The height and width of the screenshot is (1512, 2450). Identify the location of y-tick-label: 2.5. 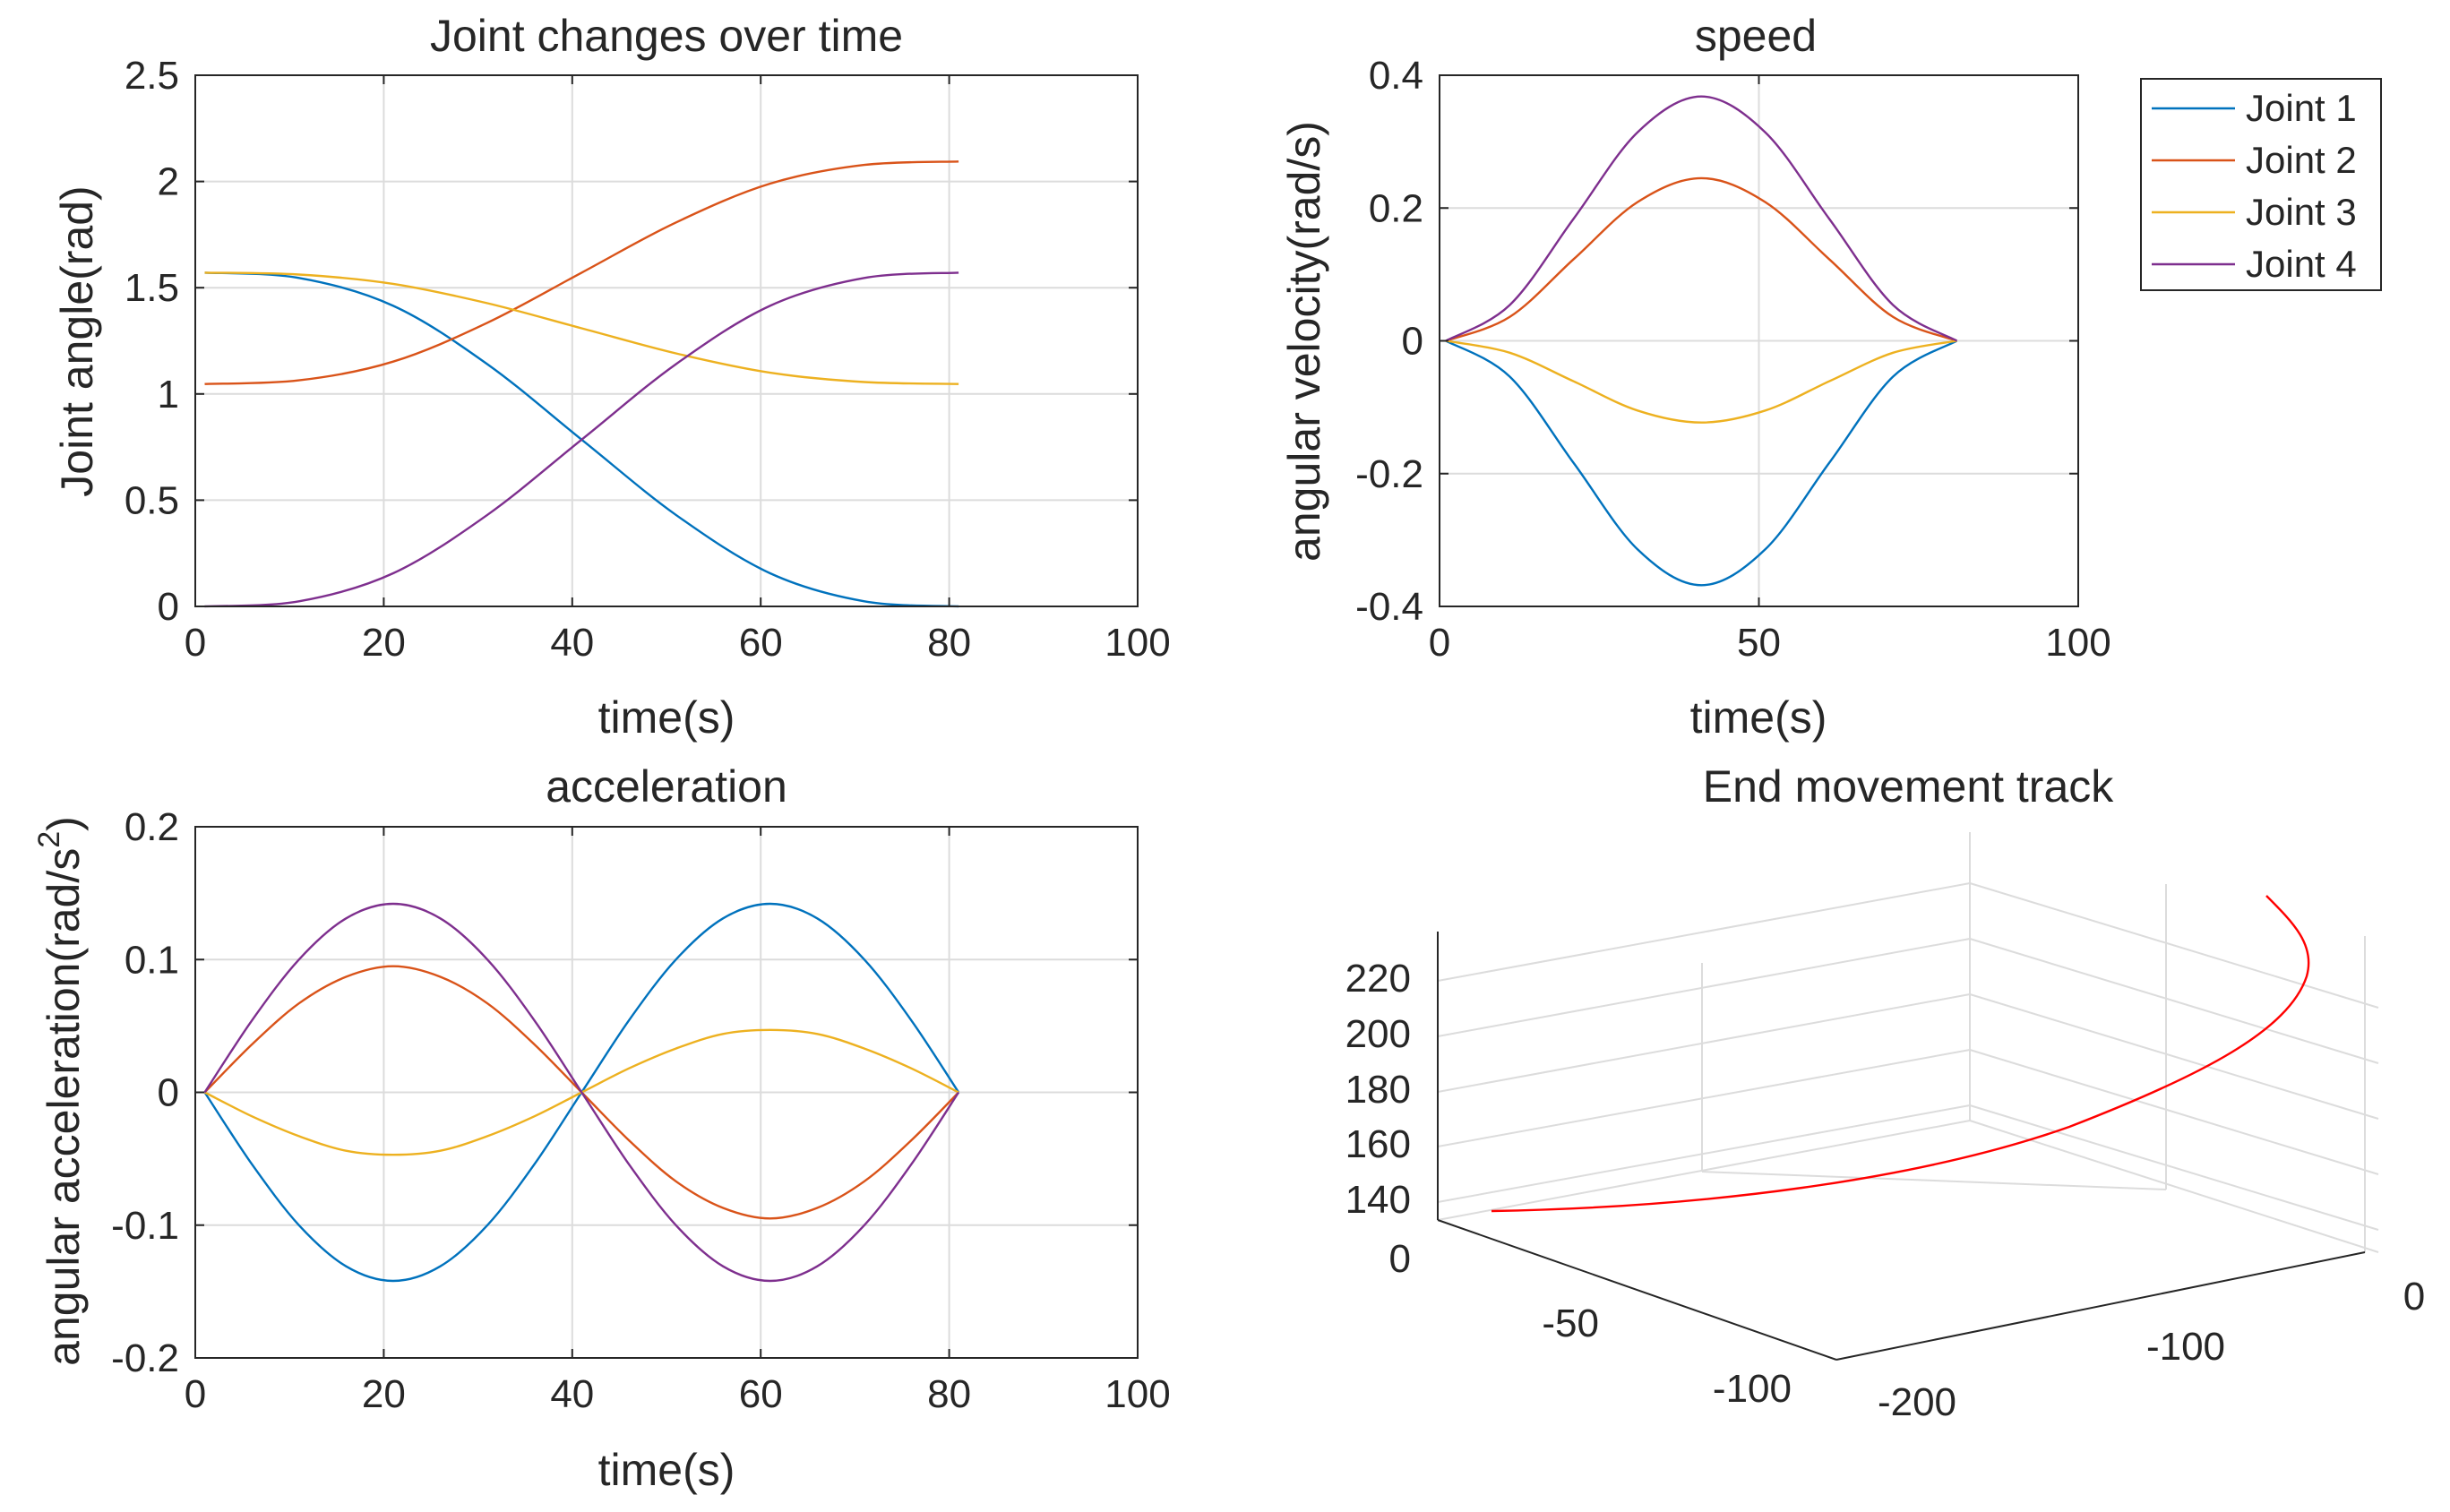
(152, 76).